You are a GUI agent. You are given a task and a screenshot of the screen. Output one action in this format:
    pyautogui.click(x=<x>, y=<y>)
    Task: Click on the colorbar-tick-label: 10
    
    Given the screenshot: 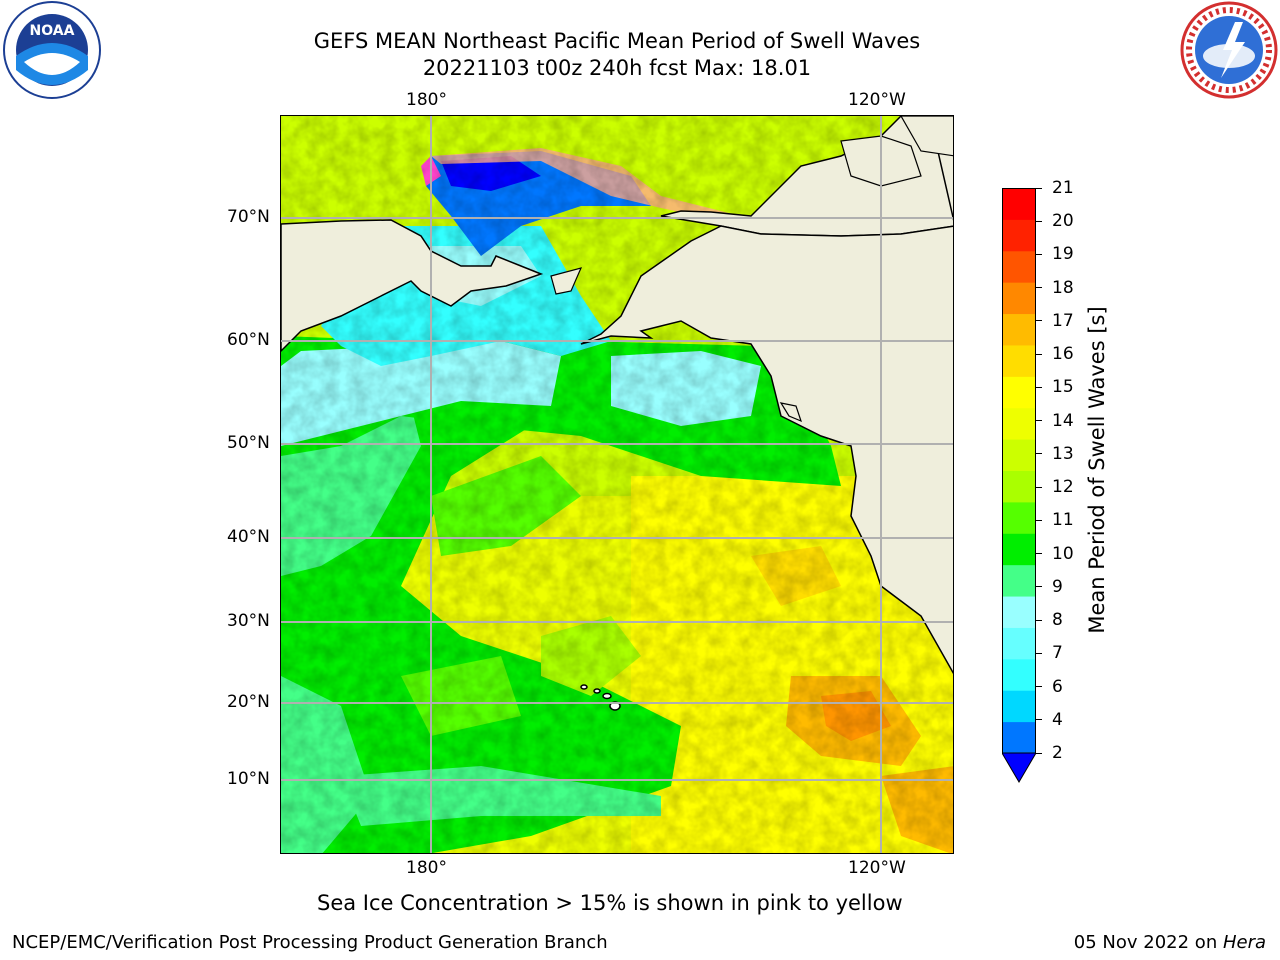 What is the action you would take?
    pyautogui.click(x=1063, y=553)
    